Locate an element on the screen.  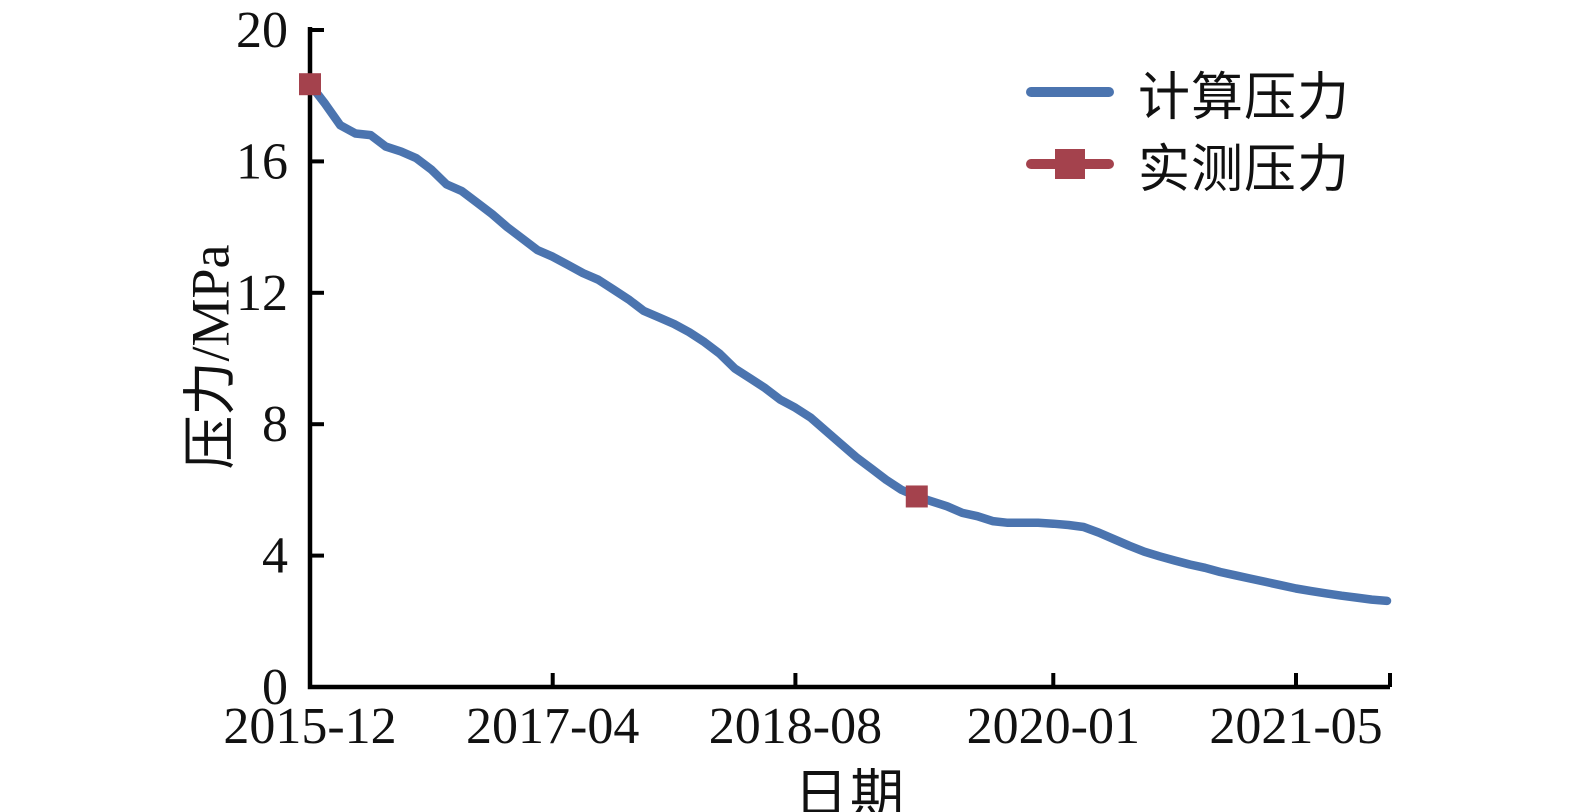
y-tick-label: 20 is located at coordinates (262, 30).